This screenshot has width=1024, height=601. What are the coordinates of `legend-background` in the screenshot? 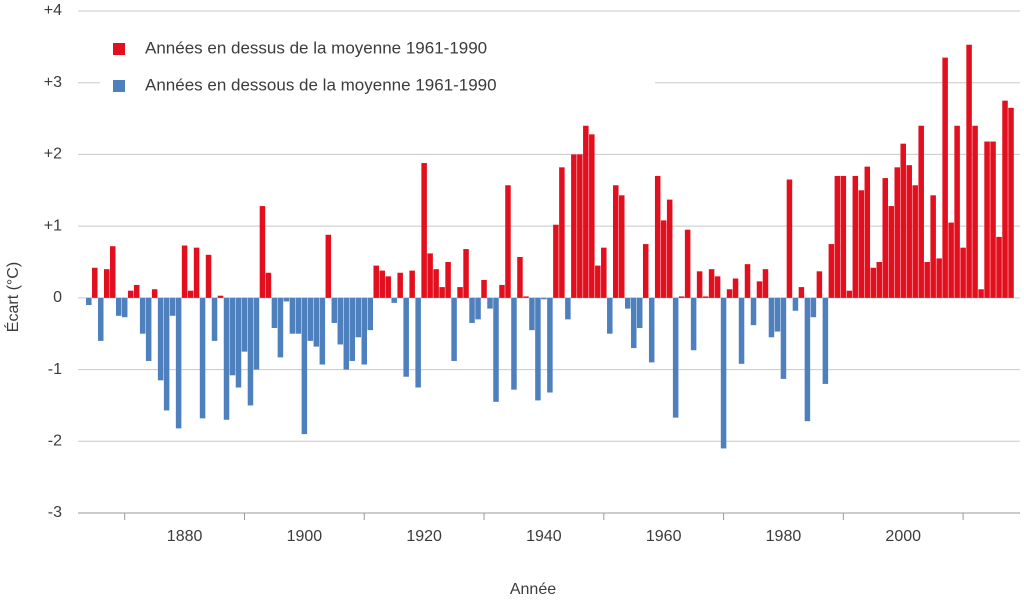 It's located at (377, 66).